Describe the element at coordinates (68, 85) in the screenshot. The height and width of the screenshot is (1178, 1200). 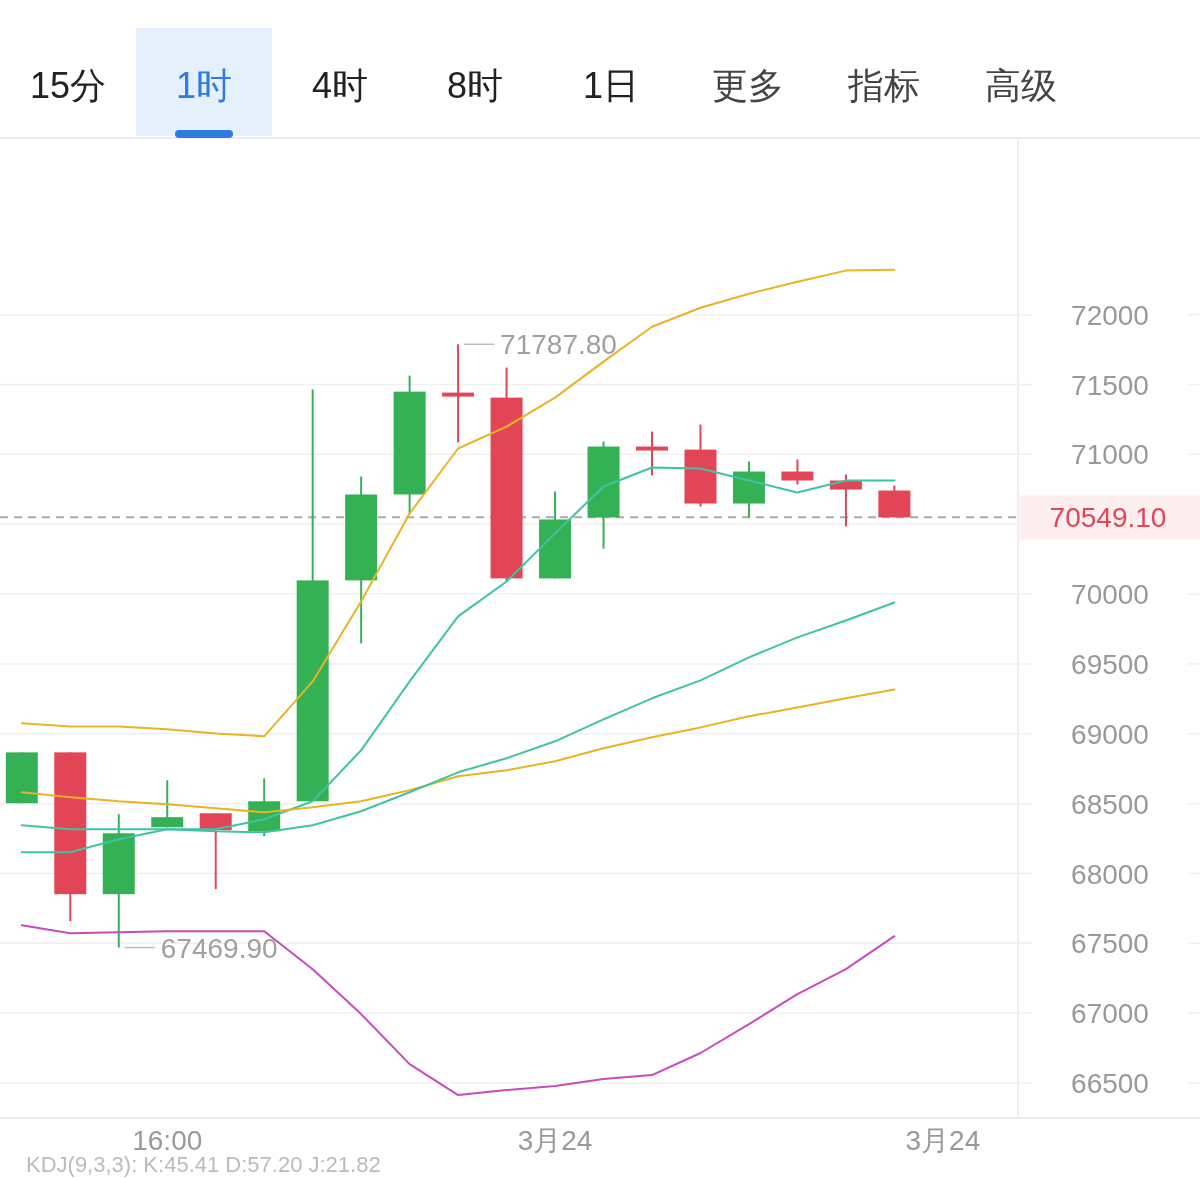
I see `text: 15分` at that location.